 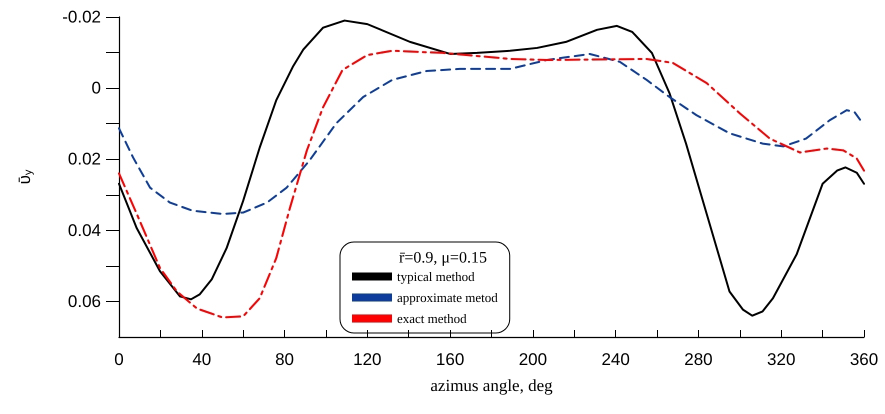 What do you see at coordinates (119, 359) in the screenshot?
I see `x-tick-label: 0` at bounding box center [119, 359].